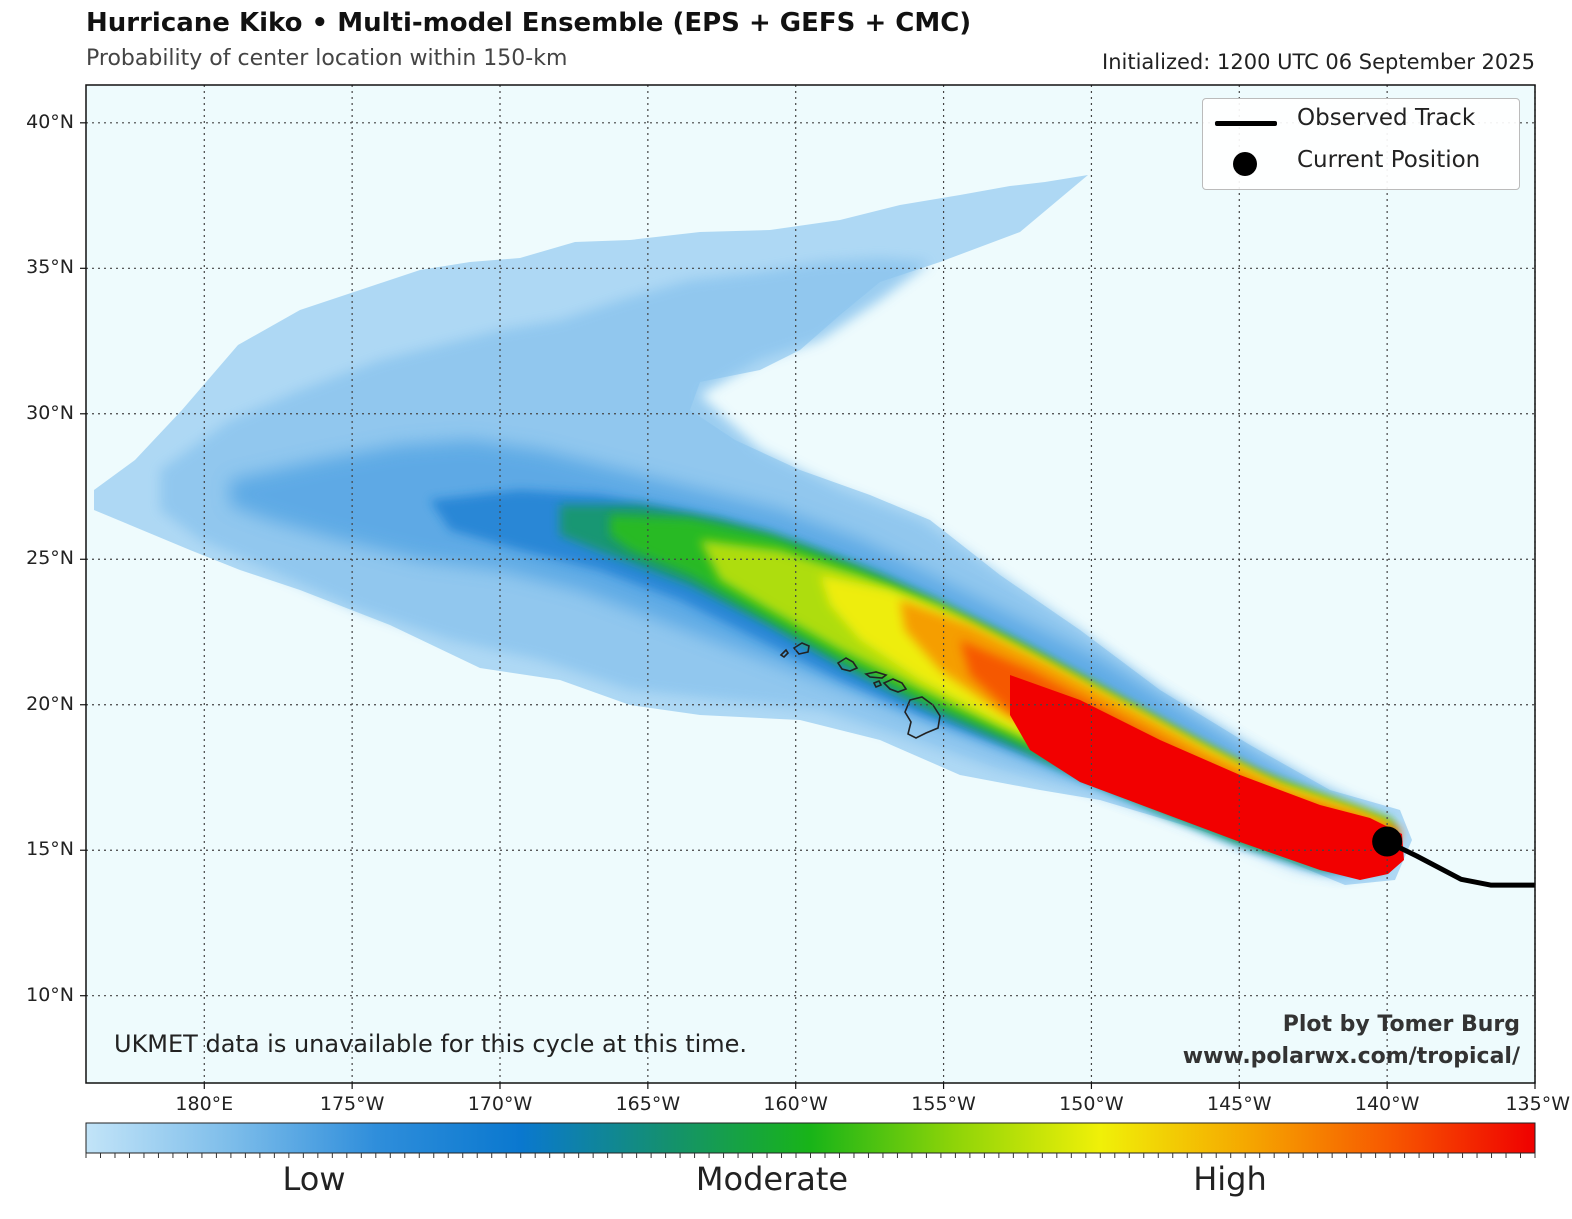  Describe the element at coordinates (860, 690) in the screenshot. I see `hawaiian-islands` at that location.